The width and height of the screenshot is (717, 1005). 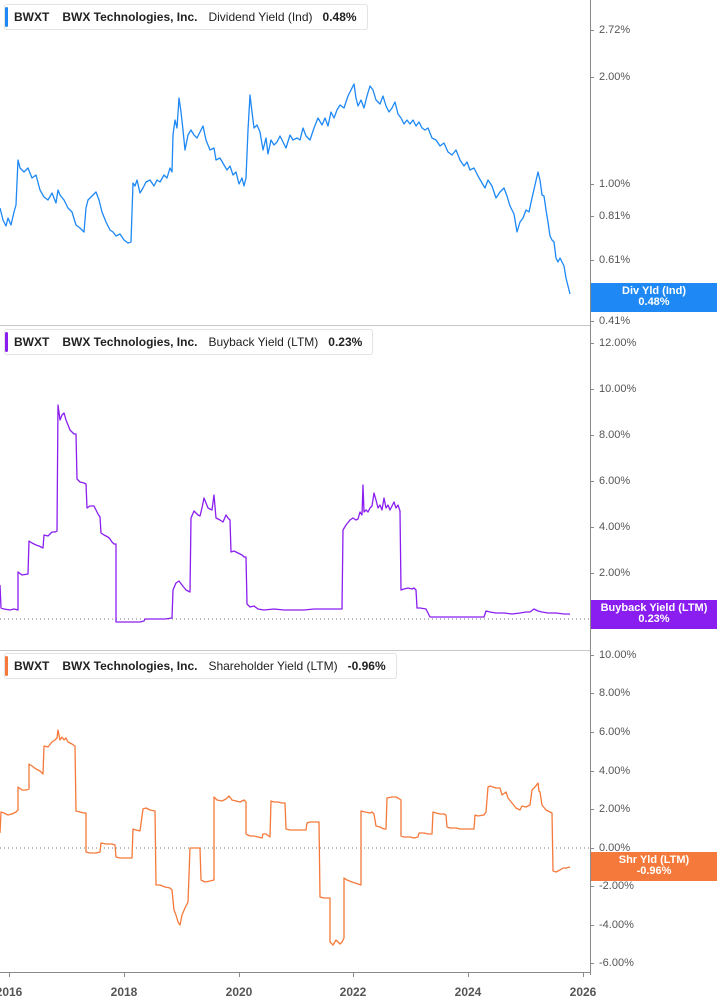 I want to click on y-tick-label: 0.61%, so click(x=615, y=260).